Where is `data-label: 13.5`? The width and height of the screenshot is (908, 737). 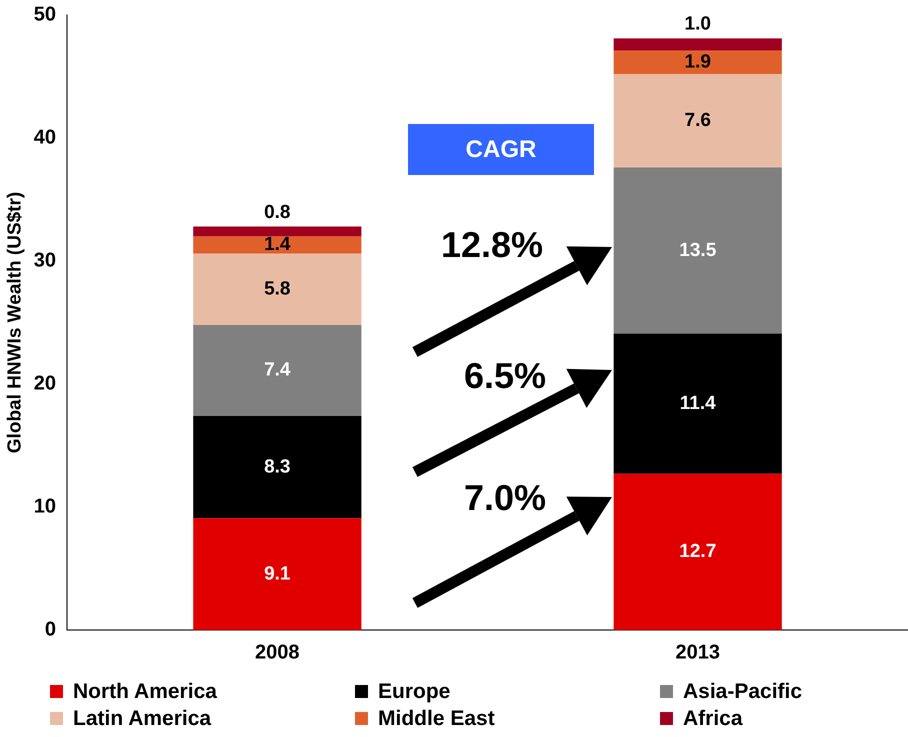
data-label: 13.5 is located at coordinates (698, 250).